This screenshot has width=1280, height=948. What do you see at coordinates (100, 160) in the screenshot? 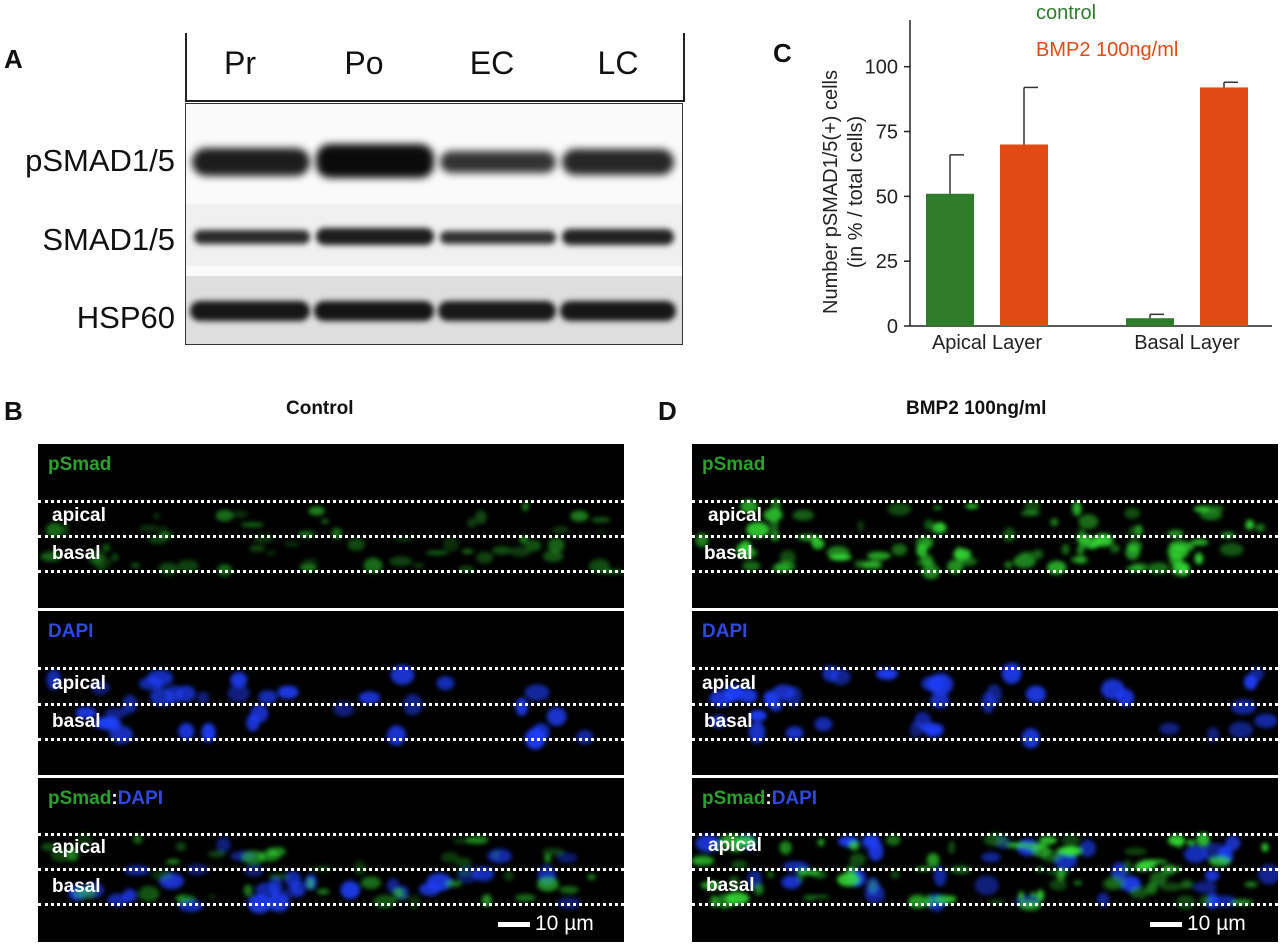
I see `row-label-psmad: pSMAD1/5` at bounding box center [100, 160].